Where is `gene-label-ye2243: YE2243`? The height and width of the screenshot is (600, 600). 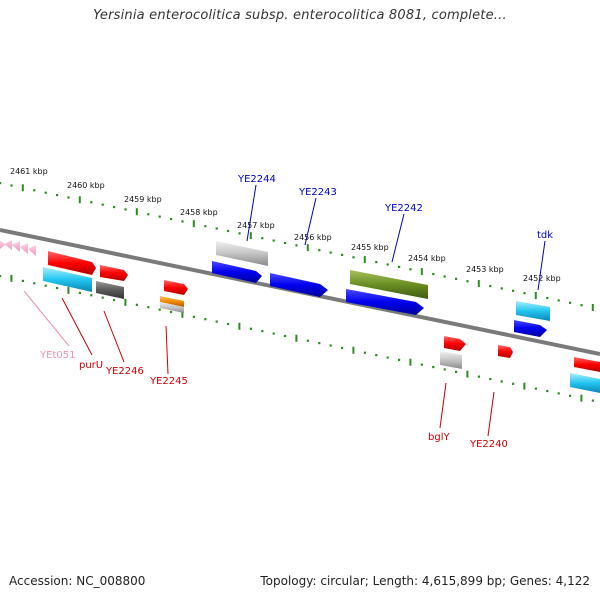 gene-label-ye2243: YE2243 is located at coordinates (317, 192).